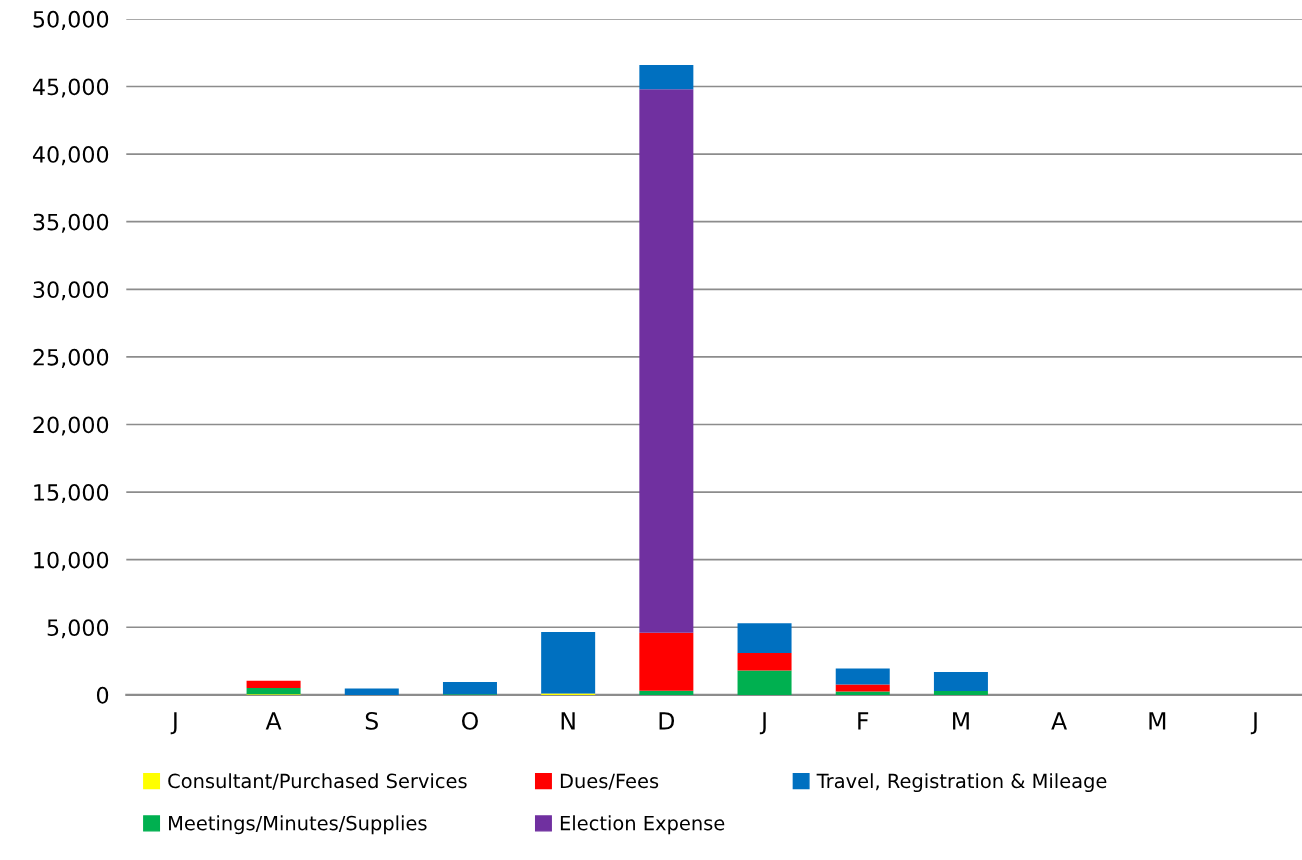 This screenshot has height=860, width=1302. I want to click on y-tick-label: 15,000, so click(71, 494).